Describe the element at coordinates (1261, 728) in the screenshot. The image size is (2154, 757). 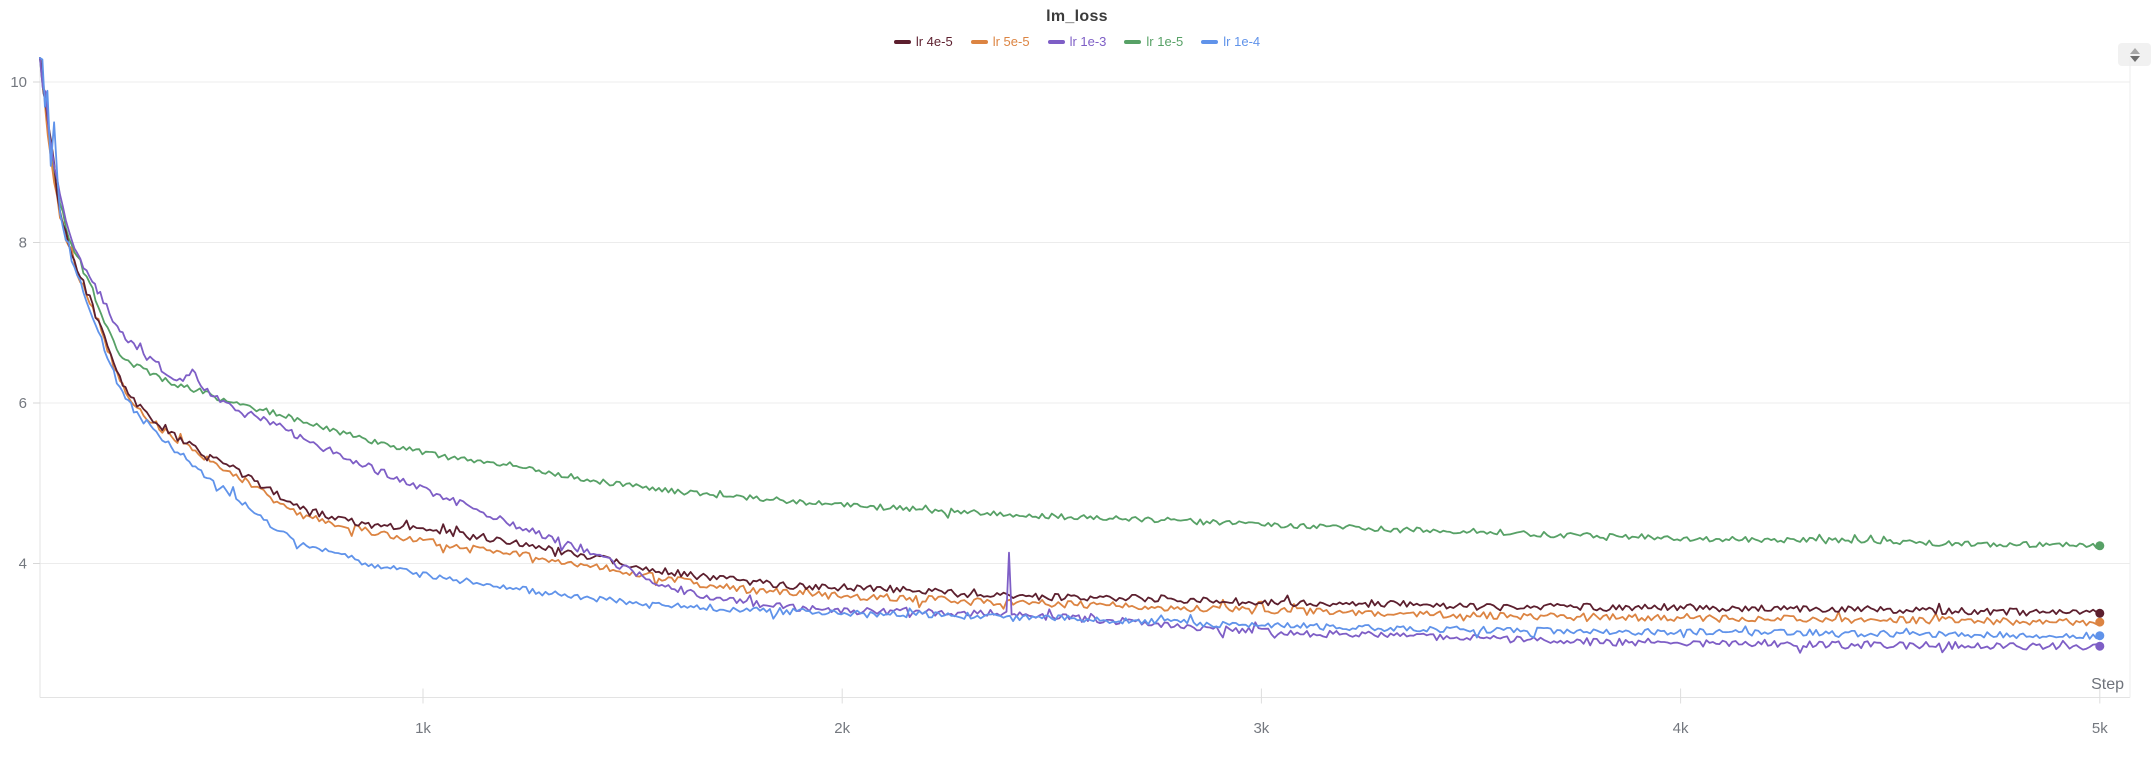
I see `x-tick-label: 3k` at that location.